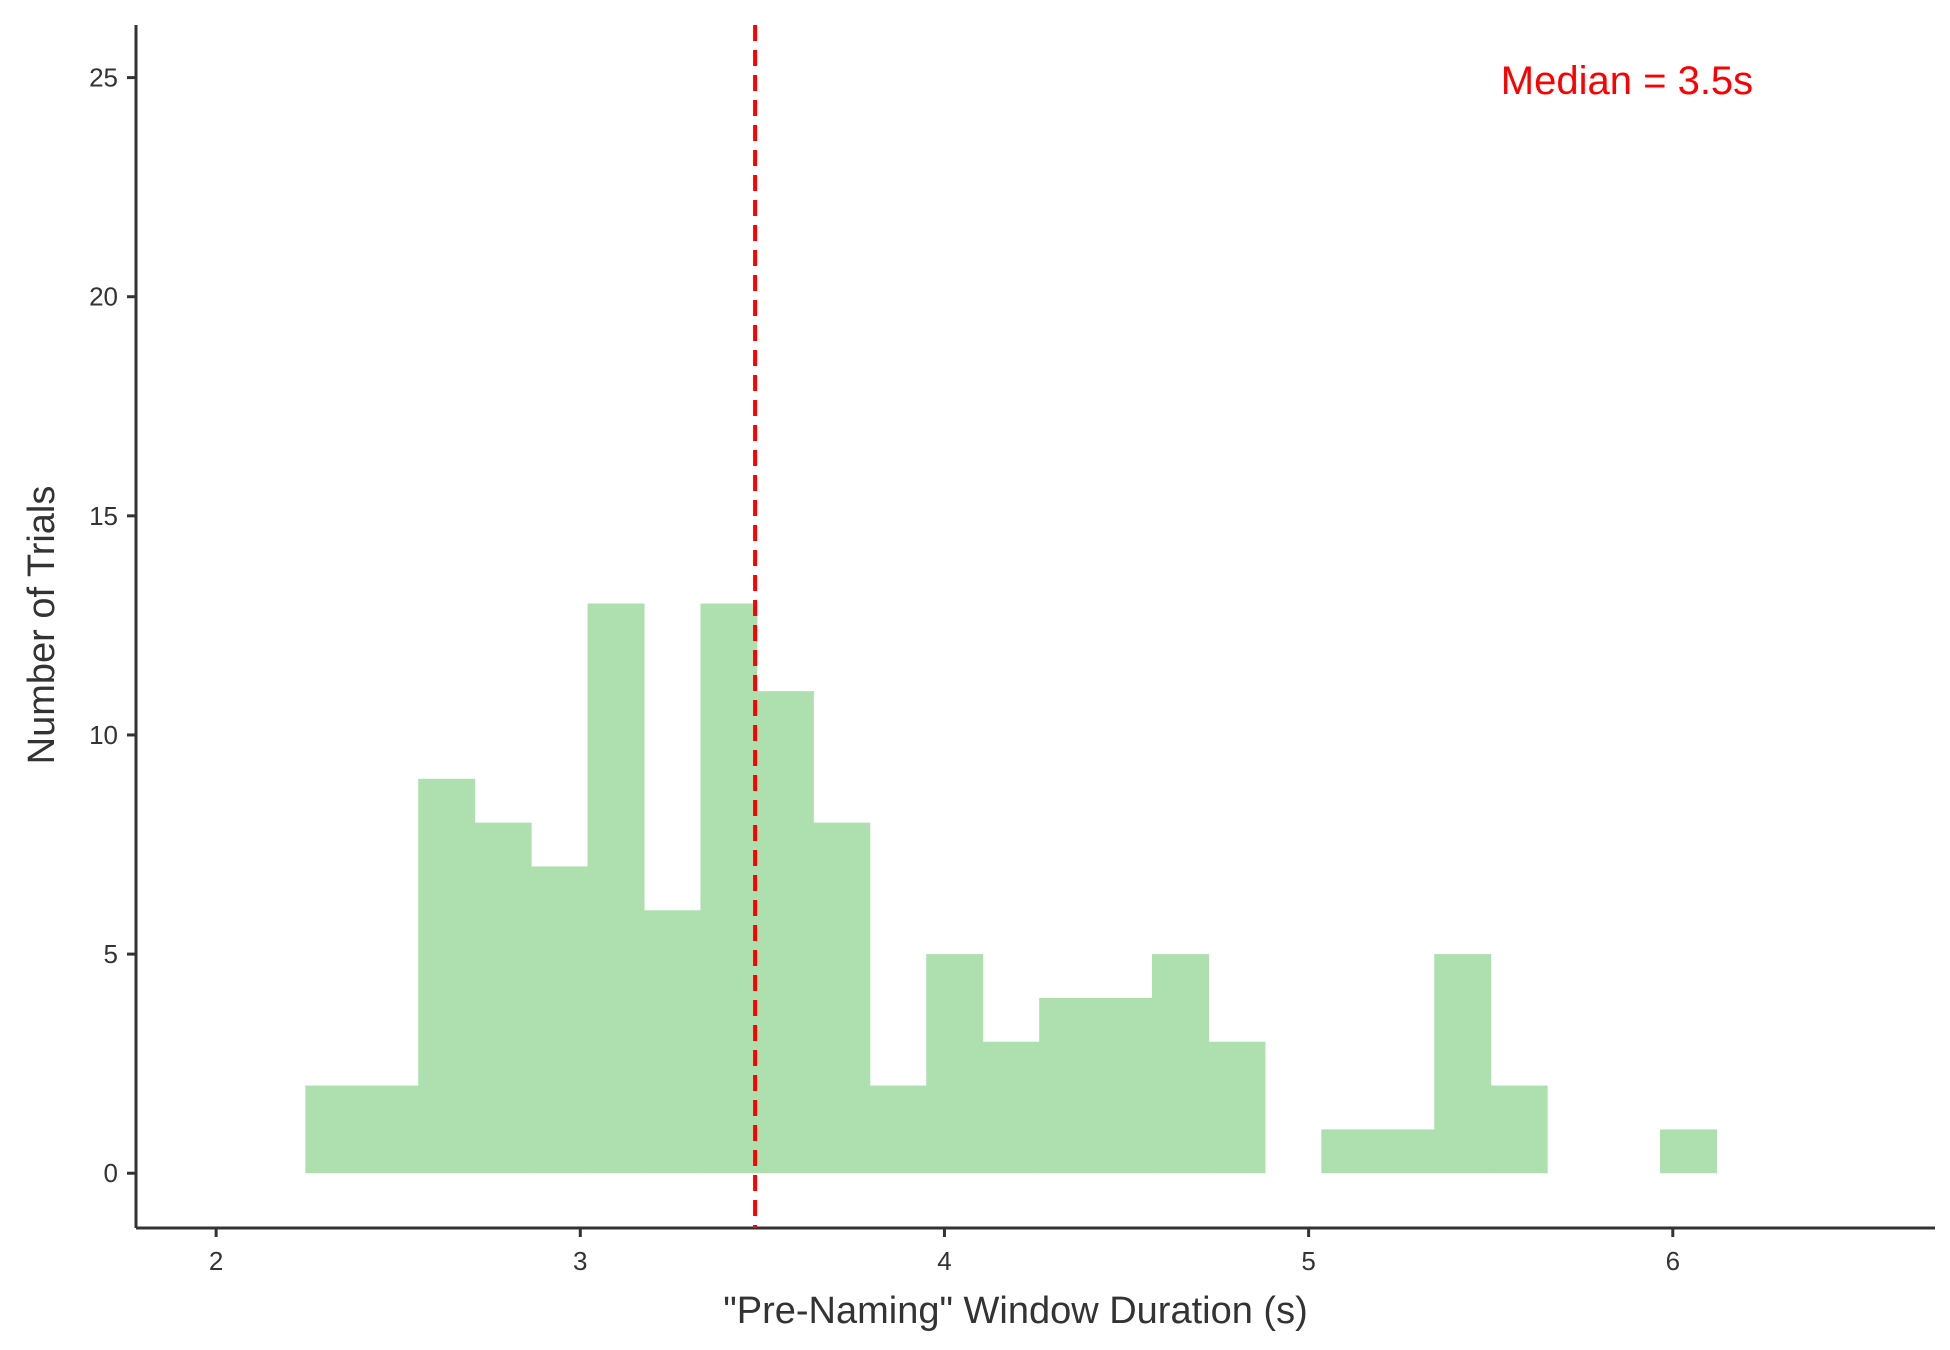  Describe the element at coordinates (216, 1261) in the screenshot. I see `x-tick-label-2: 2` at that location.